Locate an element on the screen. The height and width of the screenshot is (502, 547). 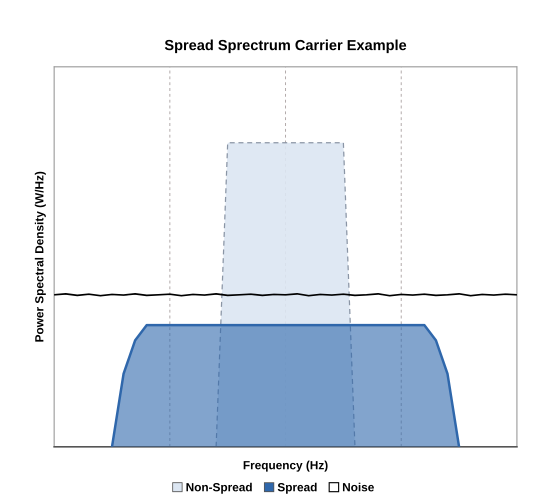
legend-label: Noise is located at coordinates (358, 487).